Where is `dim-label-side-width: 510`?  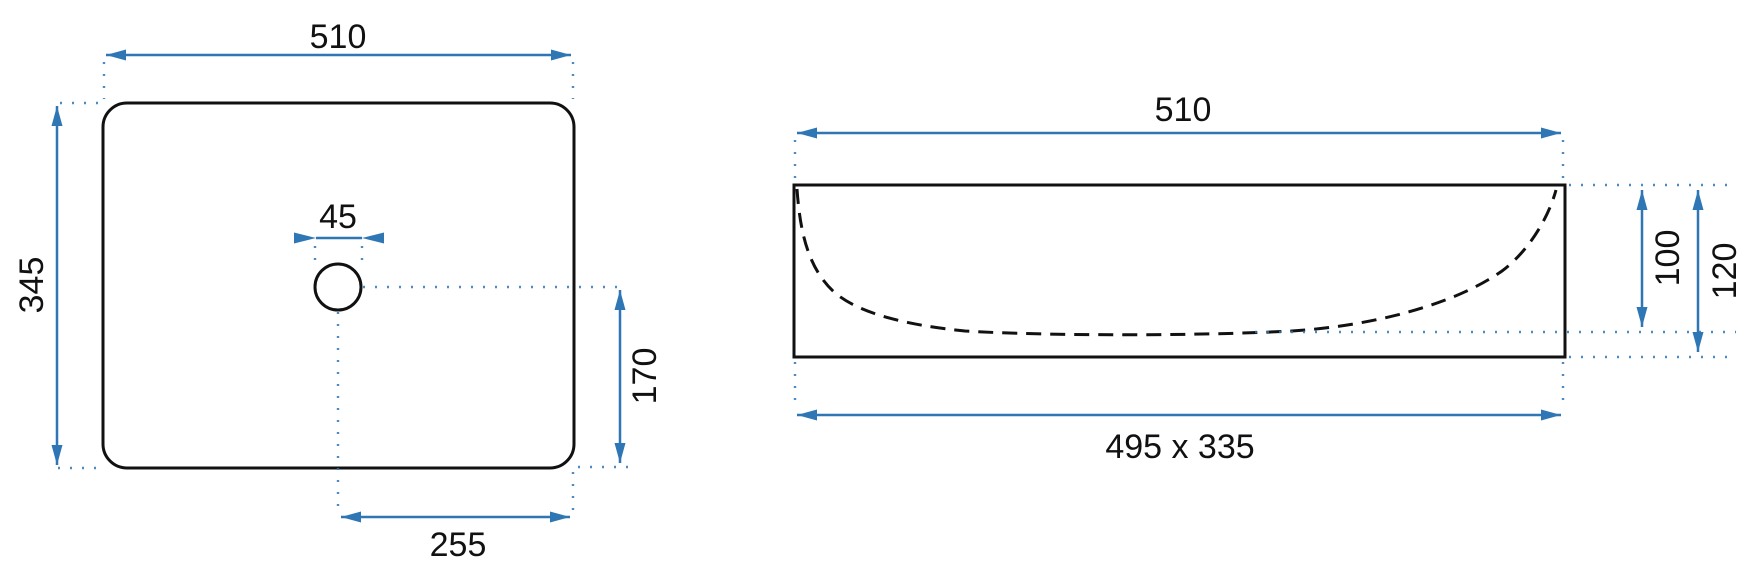 dim-label-side-width: 510 is located at coordinates (1183, 110).